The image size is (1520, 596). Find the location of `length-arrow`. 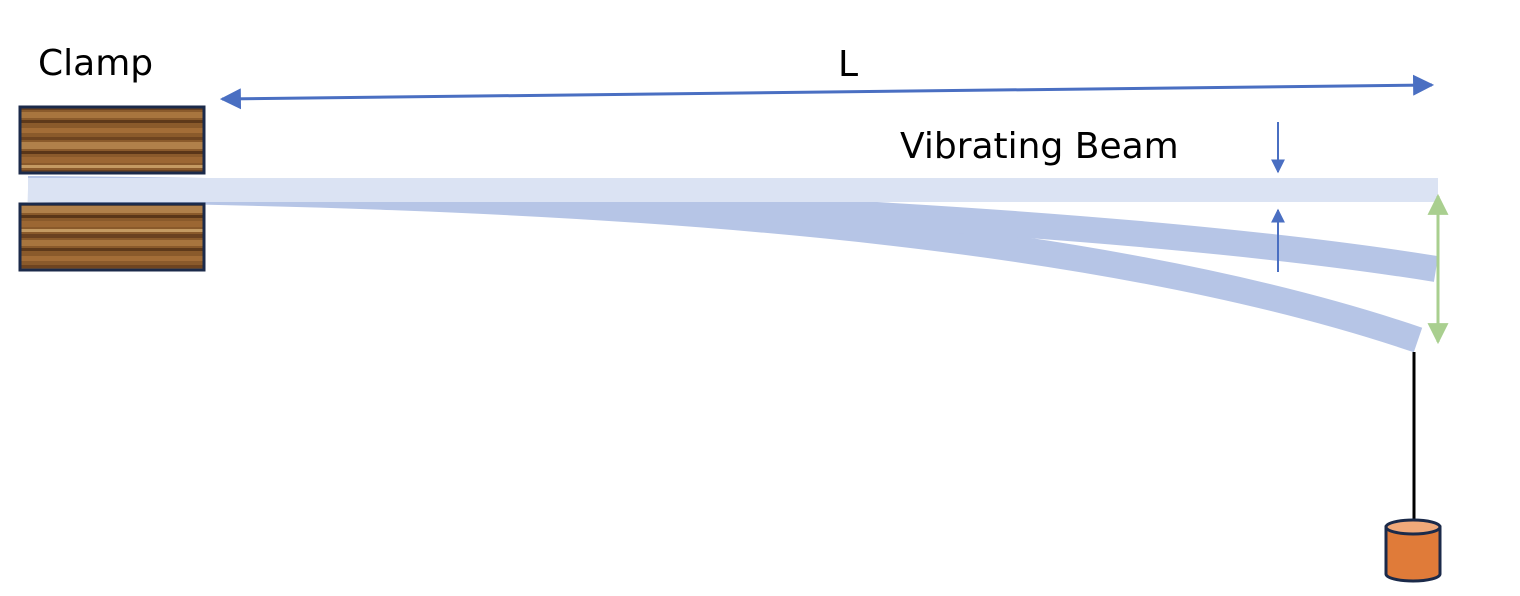

length-arrow is located at coordinates (827, 92).